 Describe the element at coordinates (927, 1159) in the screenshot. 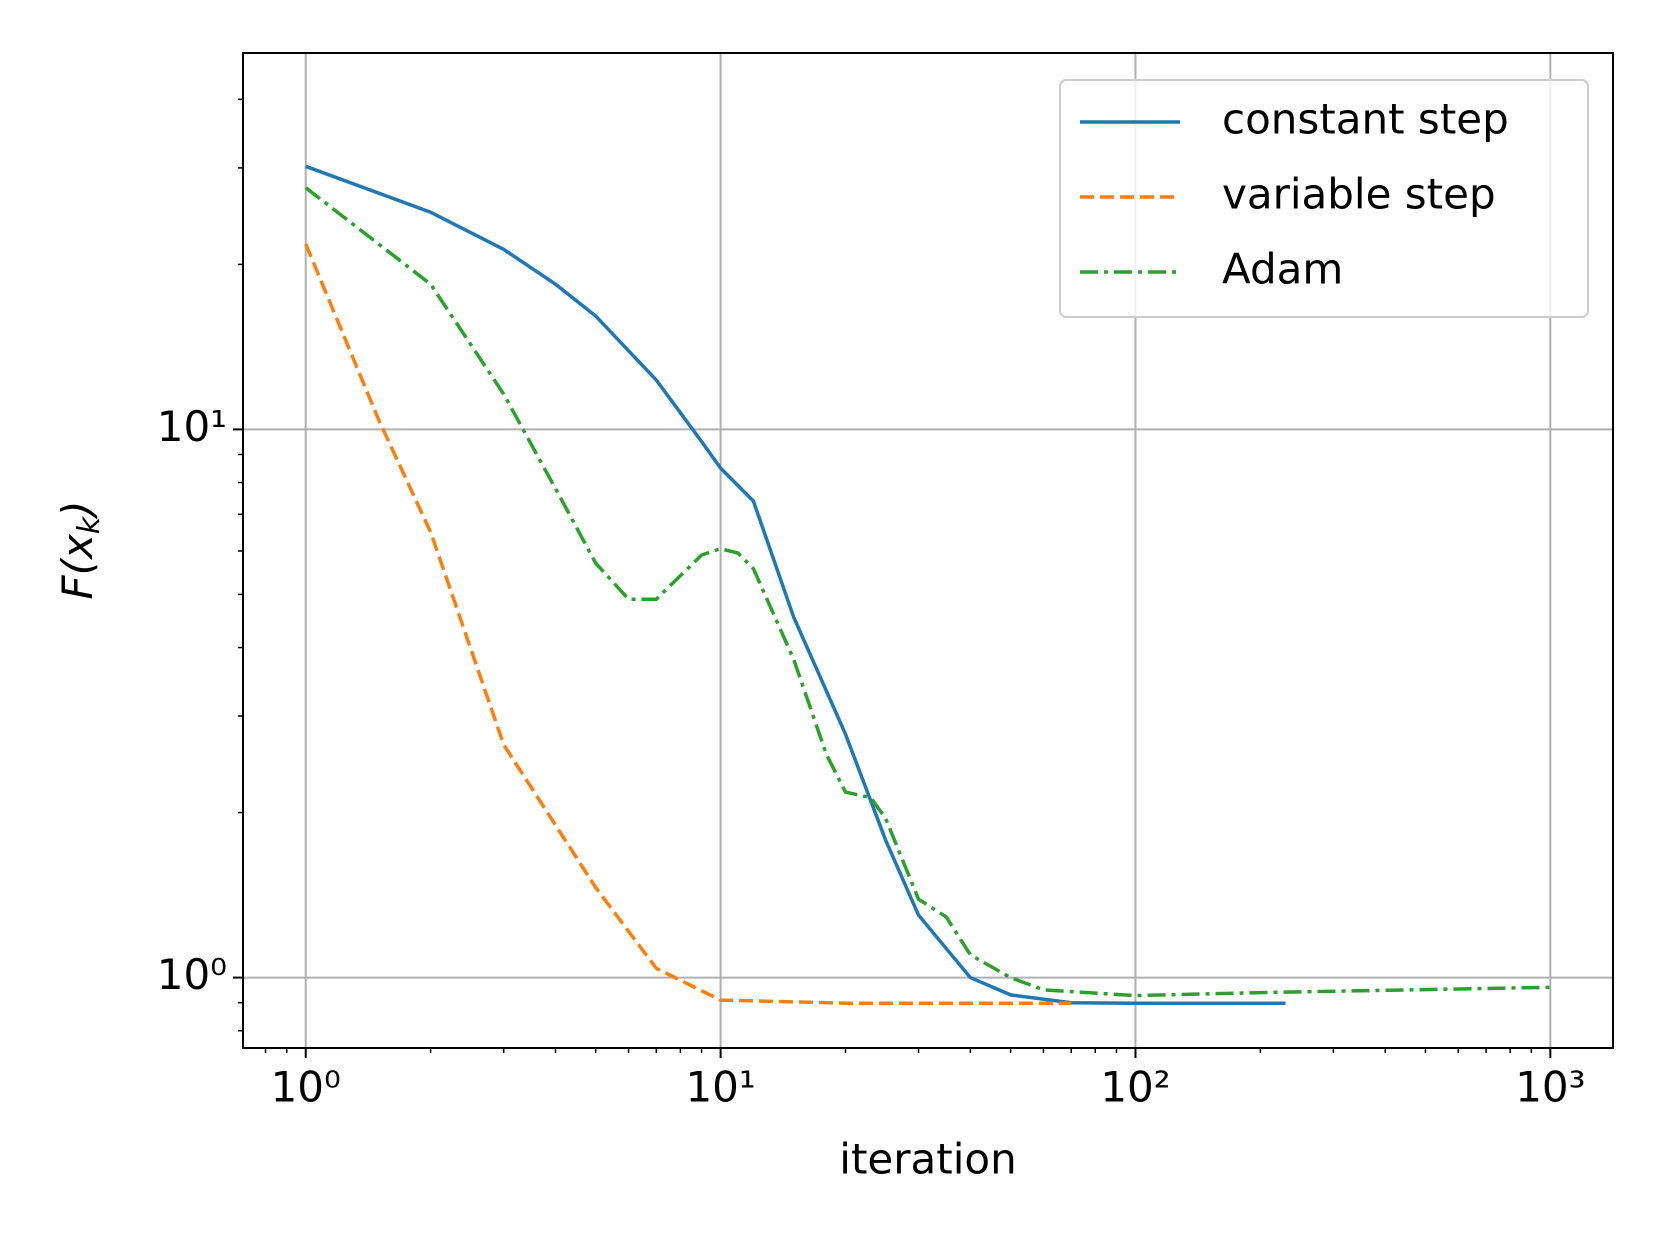

I see `x-axis-label: iteration` at that location.